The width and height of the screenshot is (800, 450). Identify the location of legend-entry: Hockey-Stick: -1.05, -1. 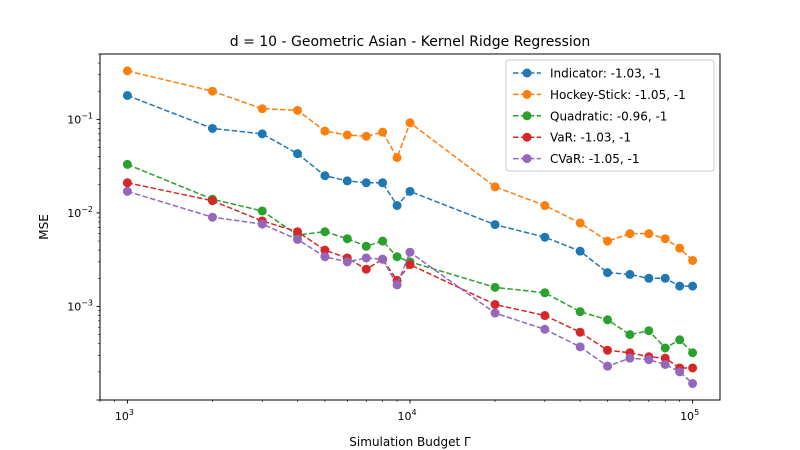
(599, 95).